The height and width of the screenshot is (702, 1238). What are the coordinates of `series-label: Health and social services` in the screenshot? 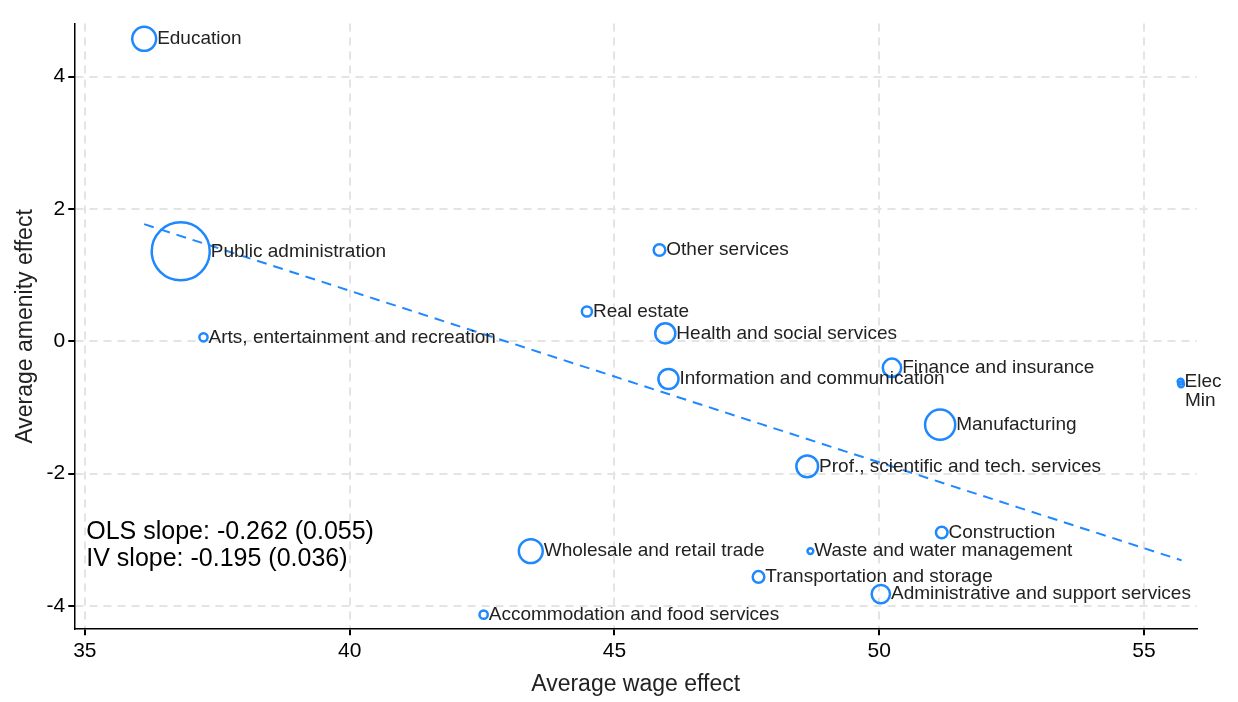 It's located at (787, 332).